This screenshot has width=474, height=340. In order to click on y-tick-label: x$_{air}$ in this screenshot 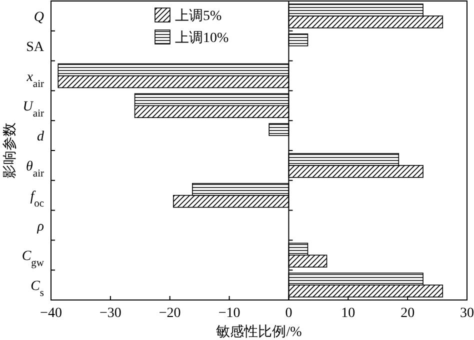, I will do `click(35, 80)`.